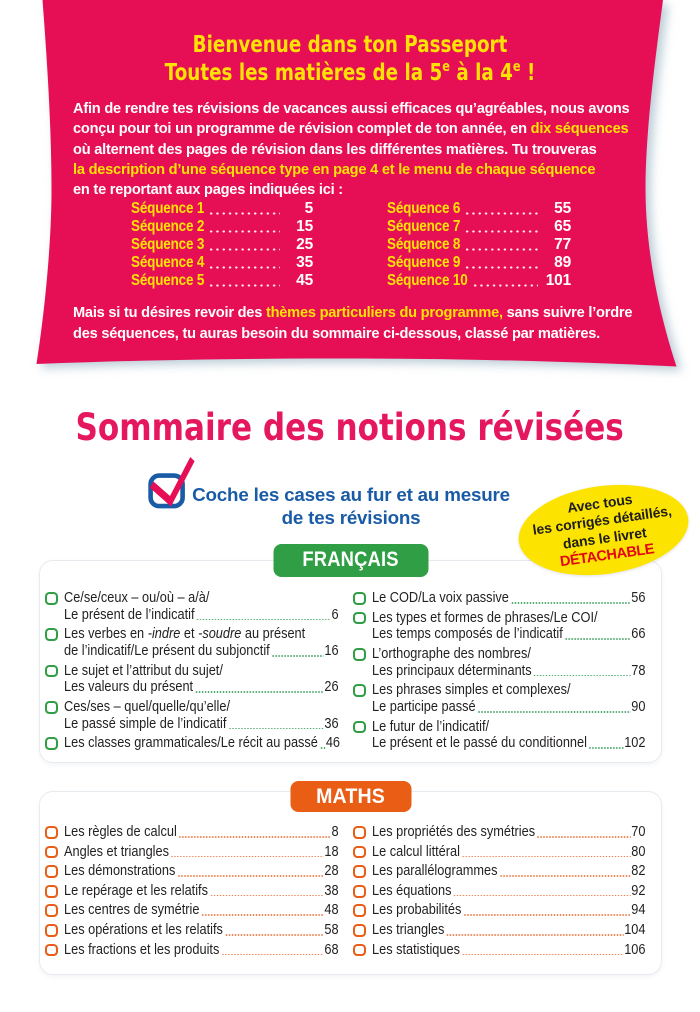 The image size is (700, 1012). Describe the element at coordinates (509, 950) in the screenshot. I see `topic-text: Les statistiques 106` at that location.